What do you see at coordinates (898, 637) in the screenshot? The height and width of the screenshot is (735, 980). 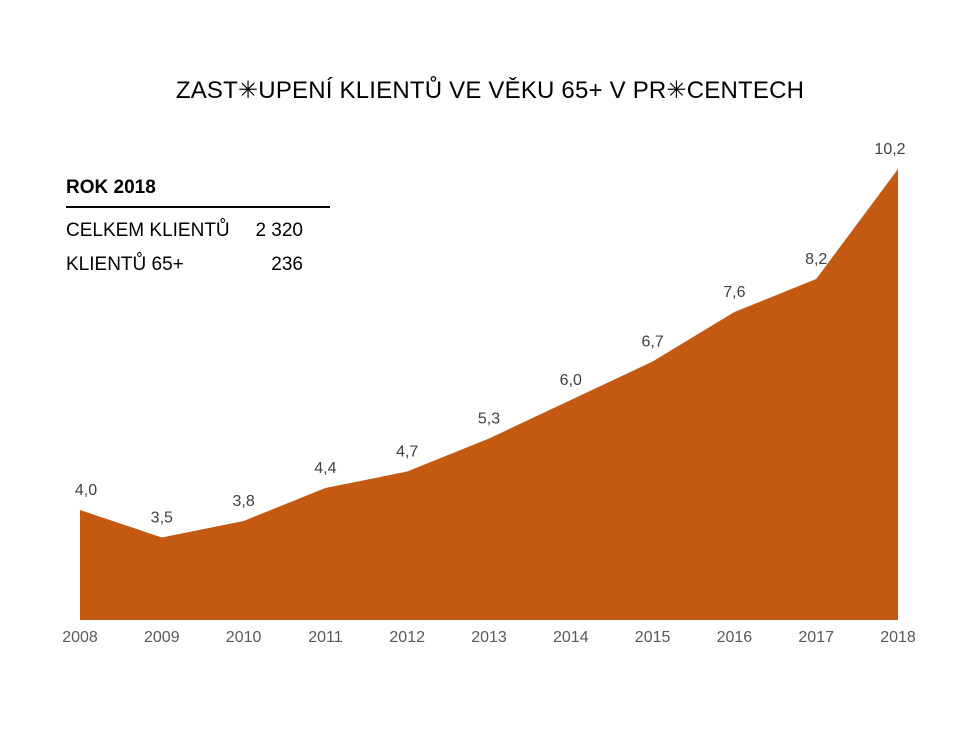 I see `x-axis-label: 2018` at bounding box center [898, 637].